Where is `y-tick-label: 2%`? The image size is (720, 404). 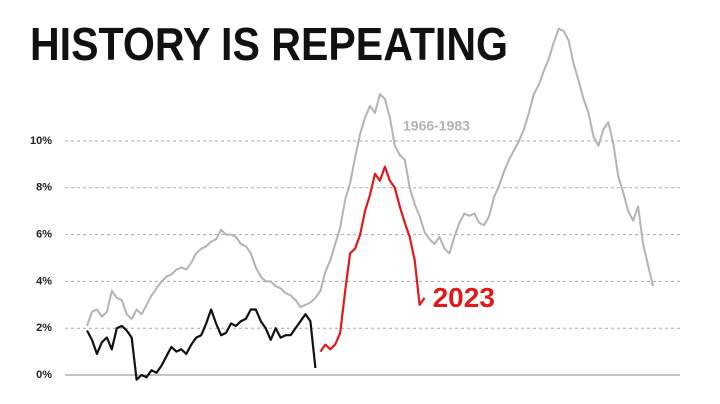 y-tick-label: 2% is located at coordinates (44, 328).